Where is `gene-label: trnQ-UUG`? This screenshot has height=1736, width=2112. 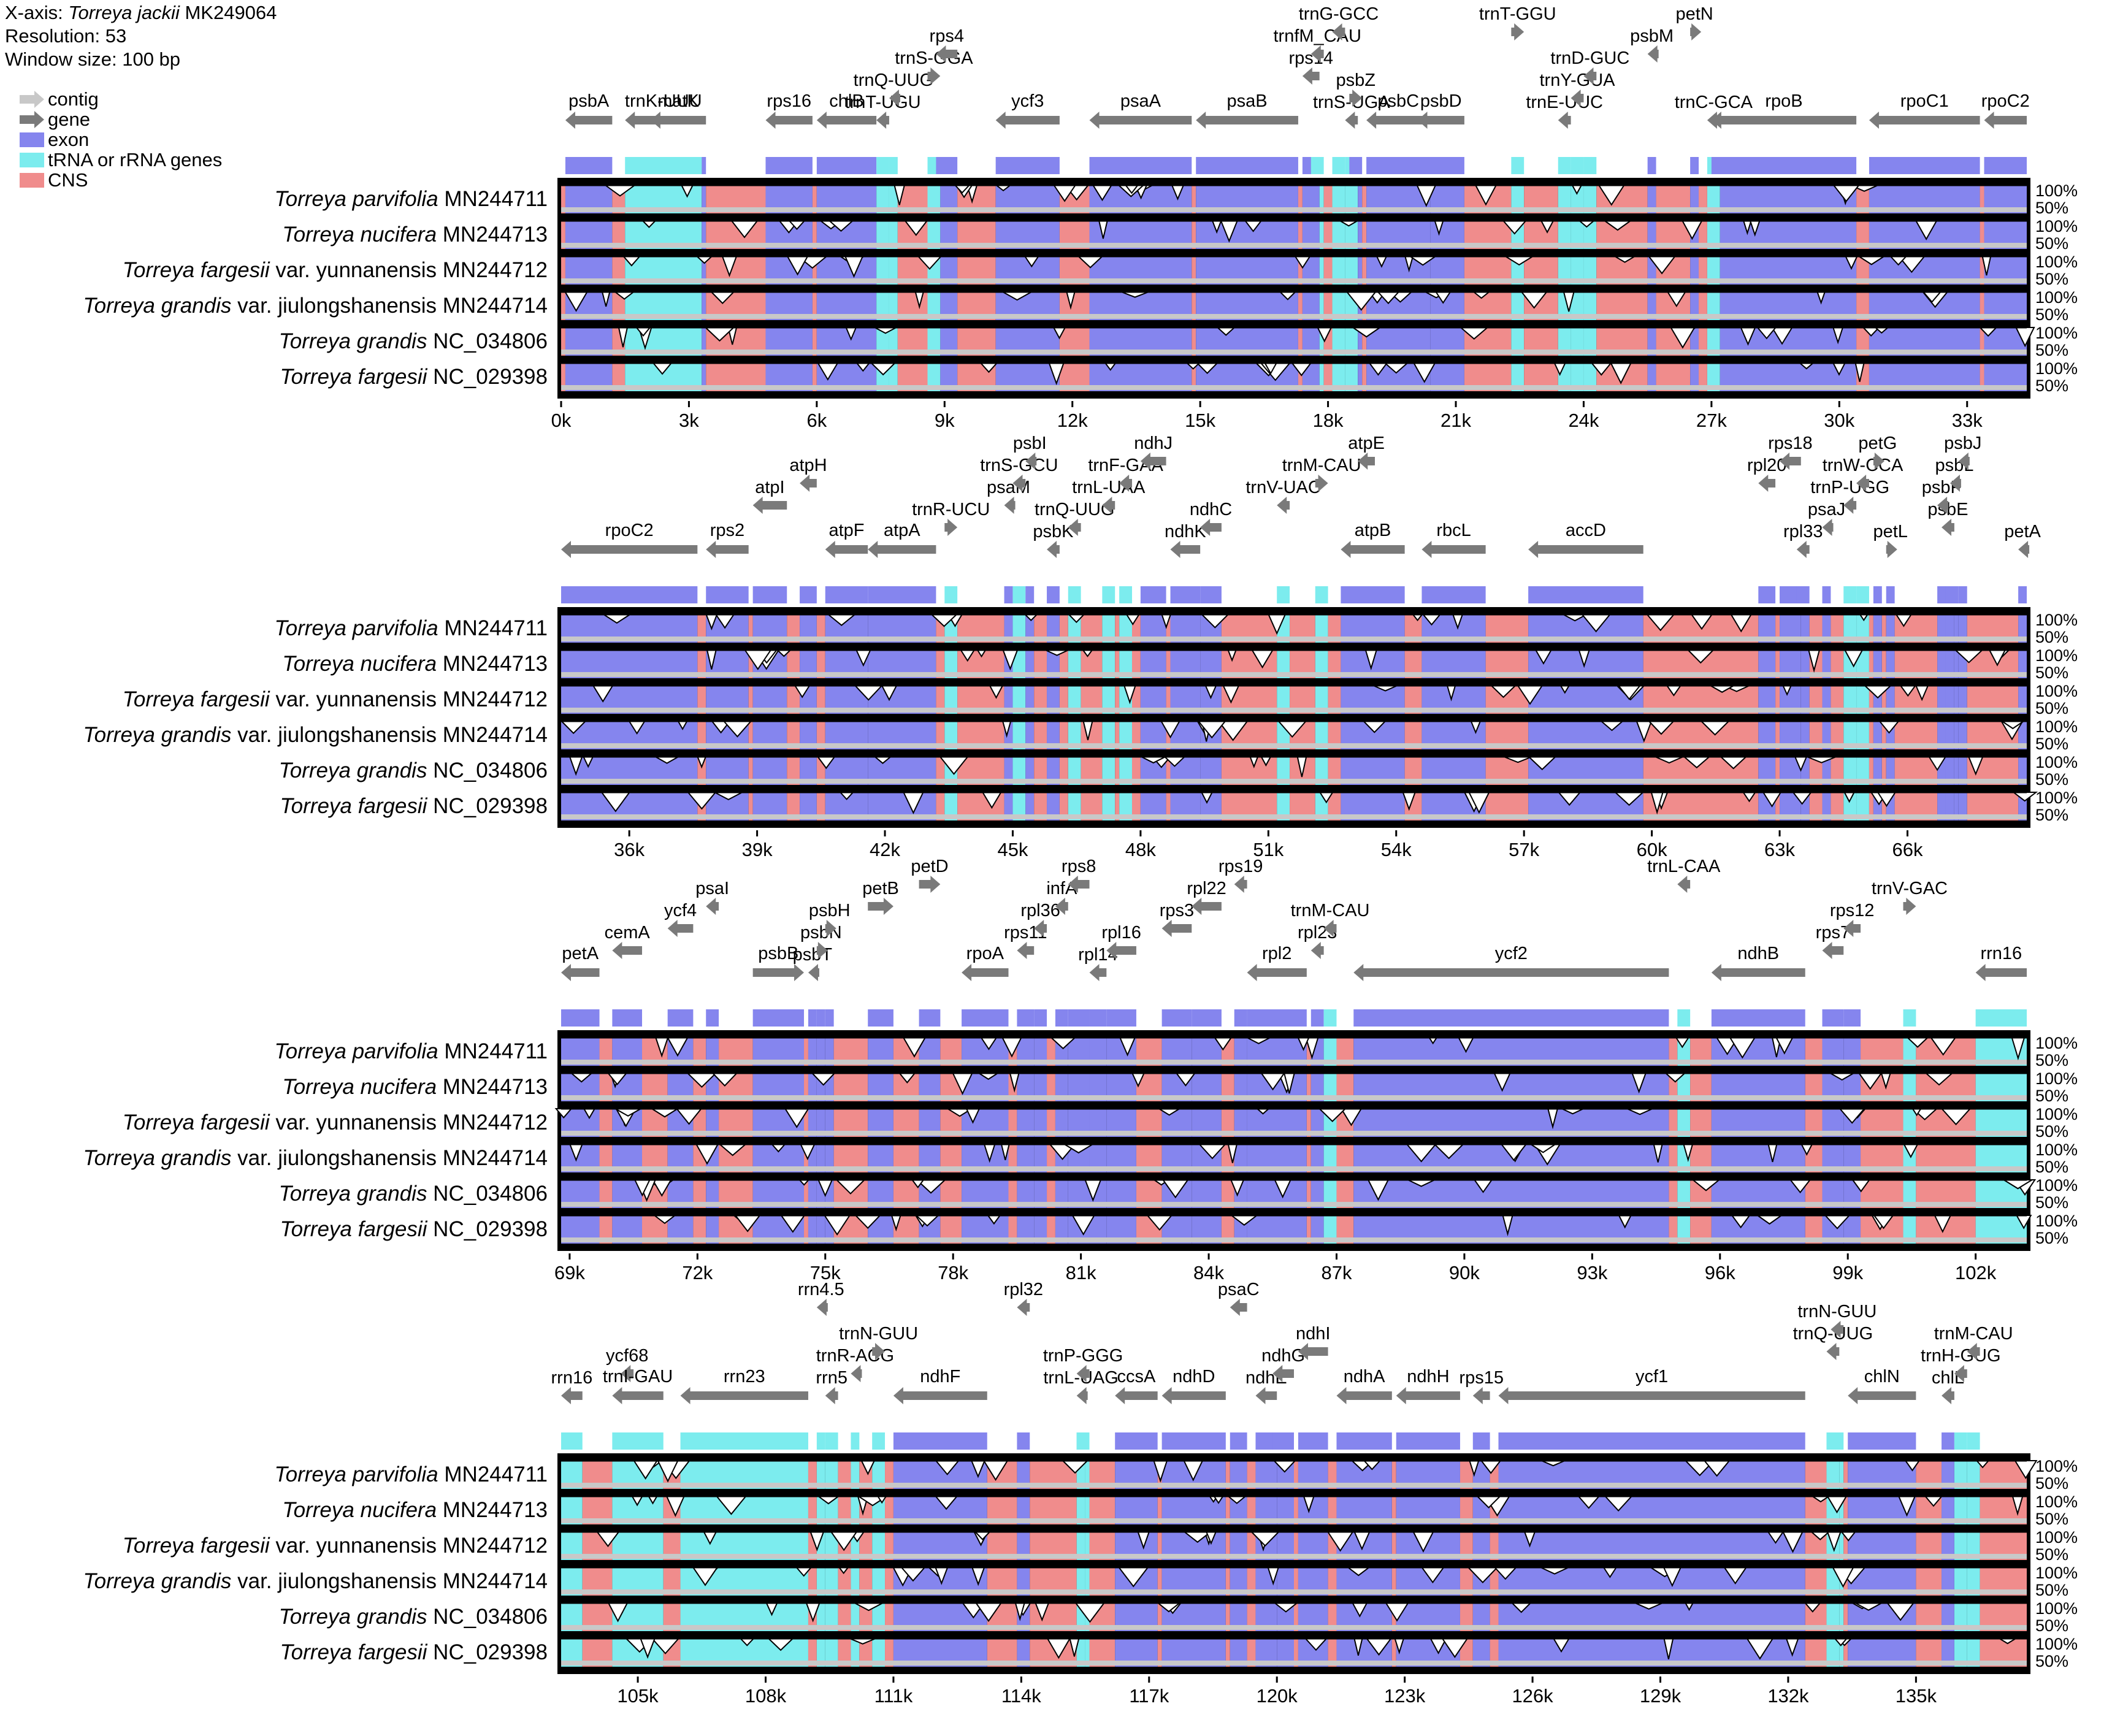 gene-label: trnQ-UUG is located at coordinates (1075, 509).